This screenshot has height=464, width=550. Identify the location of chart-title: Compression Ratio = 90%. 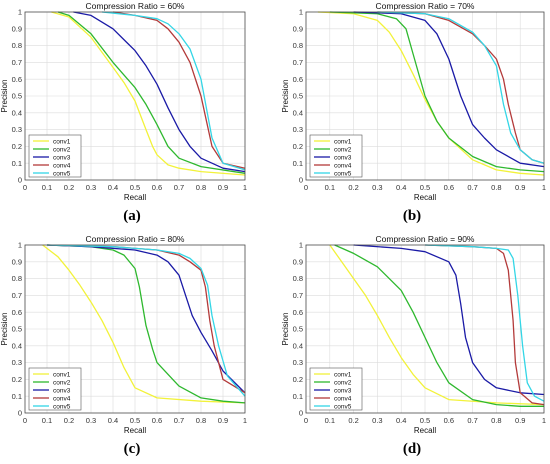
(425, 239).